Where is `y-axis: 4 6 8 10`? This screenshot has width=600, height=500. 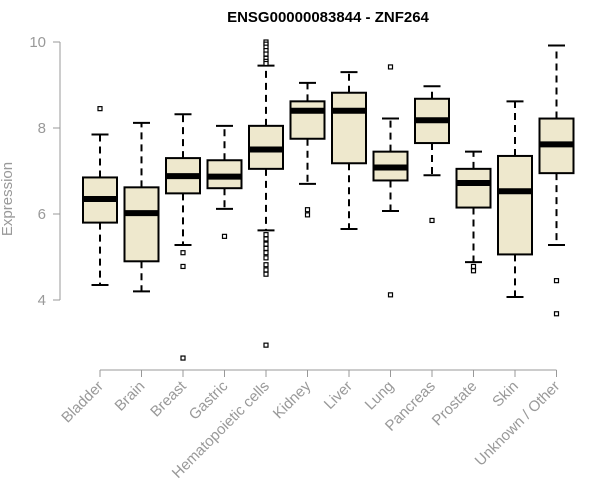
y-axis: 4 6 8 10 is located at coordinates (45, 171).